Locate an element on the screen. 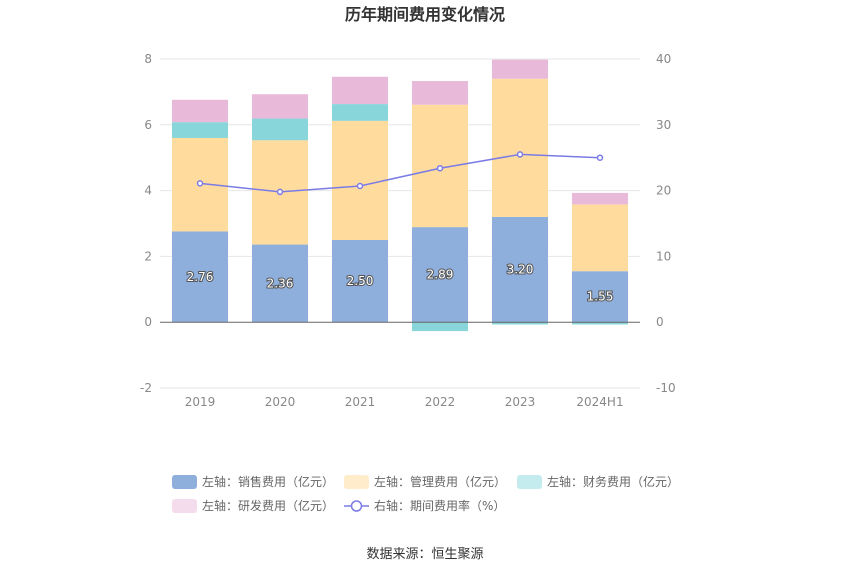  sales-bar-label: 2.36 is located at coordinates (280, 283).